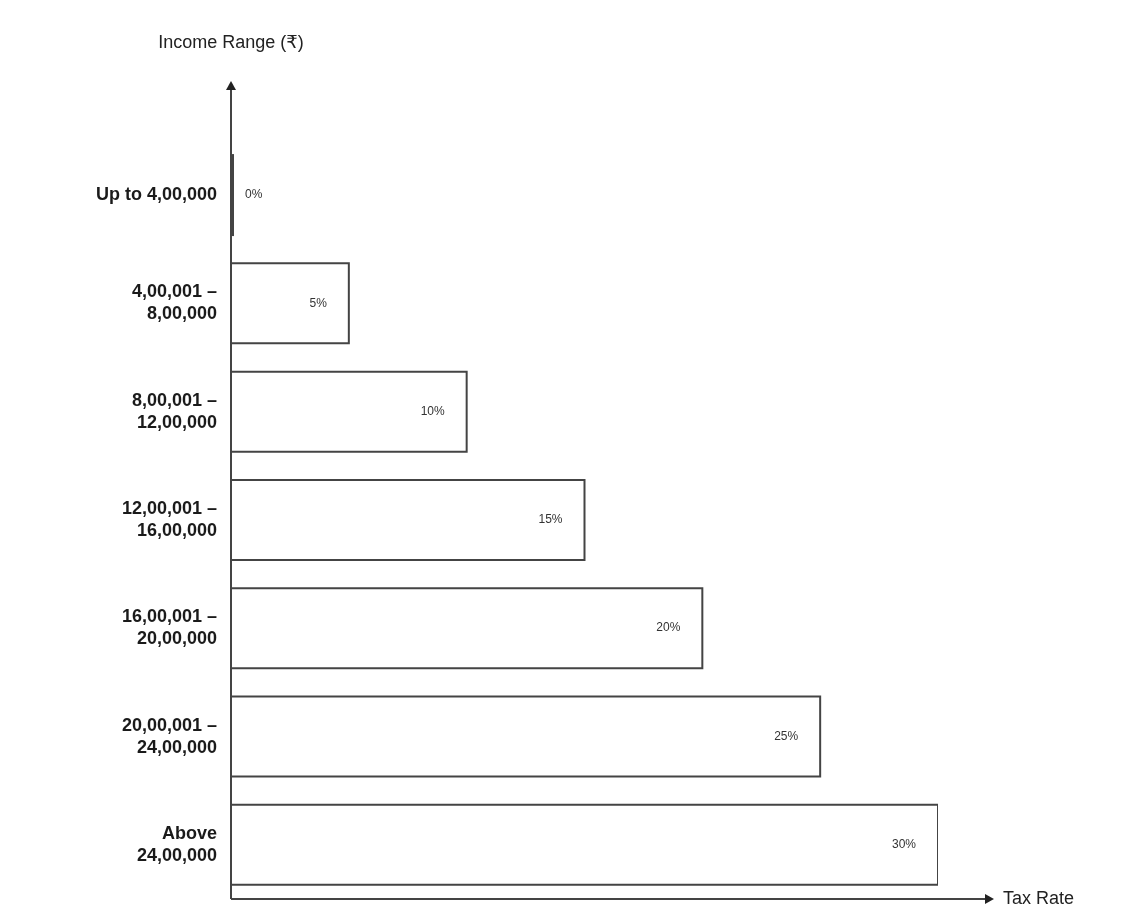  I want to click on x-axis-title: Tax Rate, so click(1039, 898).